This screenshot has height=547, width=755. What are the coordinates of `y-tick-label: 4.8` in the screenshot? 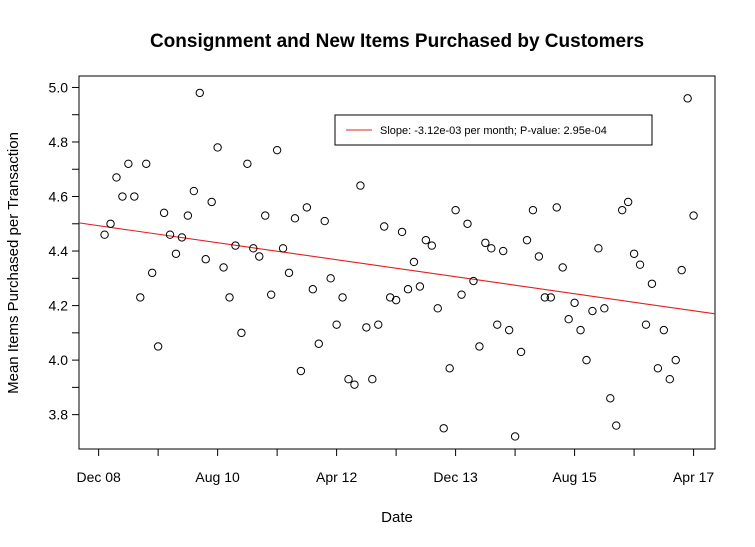 It's located at (59, 142).